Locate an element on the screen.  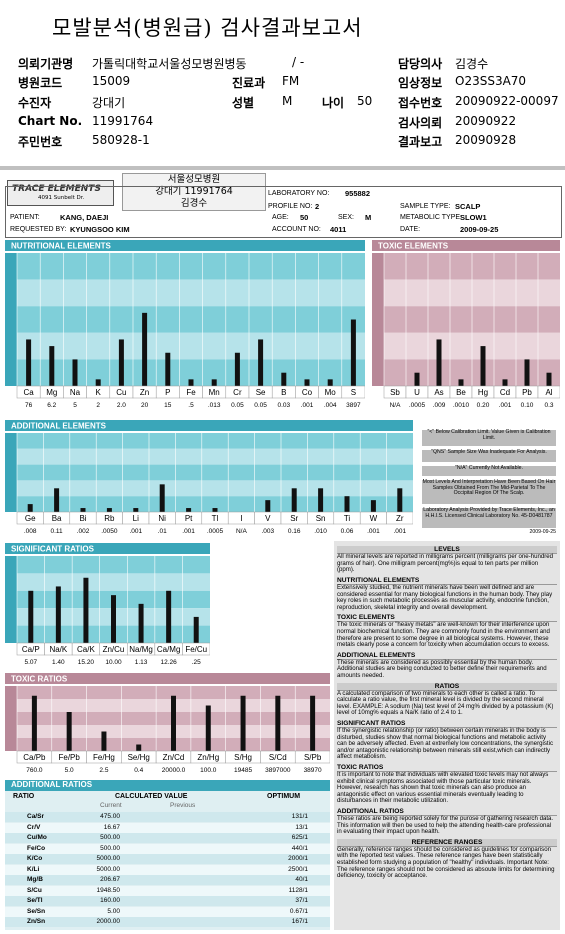
result-value: 3897 is located at coordinates (353, 405).